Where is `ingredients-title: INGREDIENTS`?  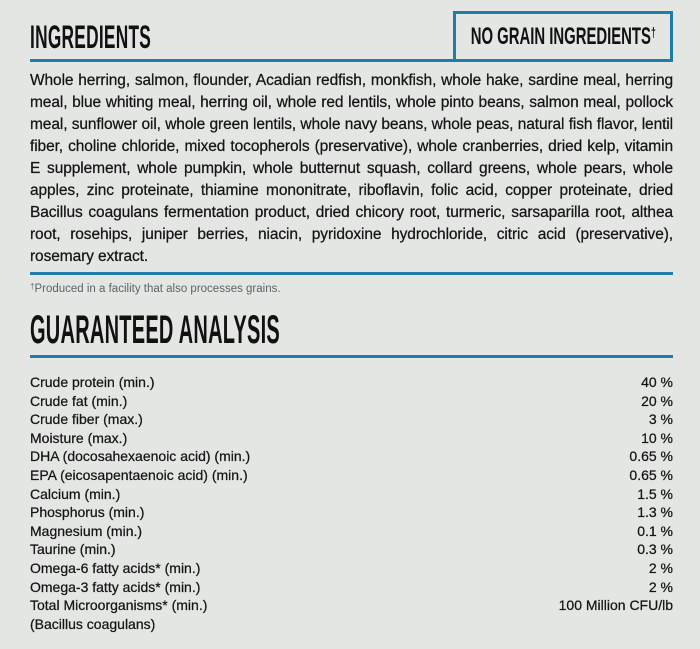
ingredients-title: INGREDIENTS is located at coordinates (91, 37).